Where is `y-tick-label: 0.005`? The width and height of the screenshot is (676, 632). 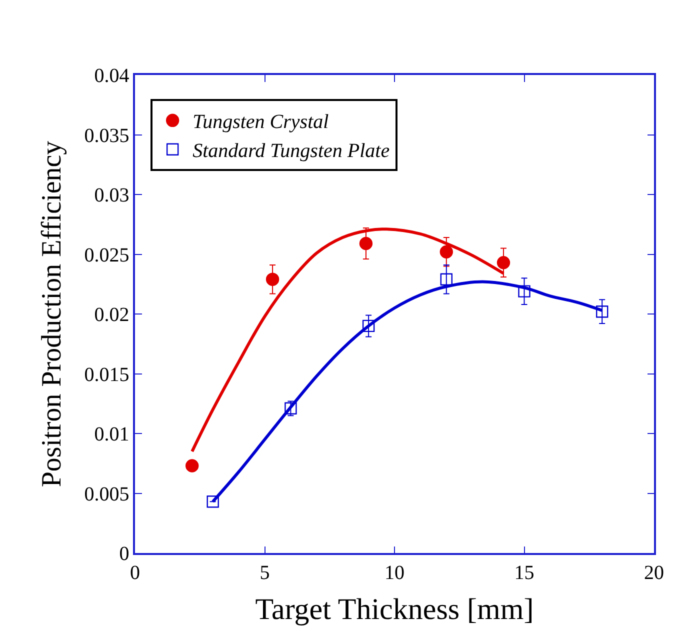
y-tick-label: 0.005 is located at coordinates (107, 494).